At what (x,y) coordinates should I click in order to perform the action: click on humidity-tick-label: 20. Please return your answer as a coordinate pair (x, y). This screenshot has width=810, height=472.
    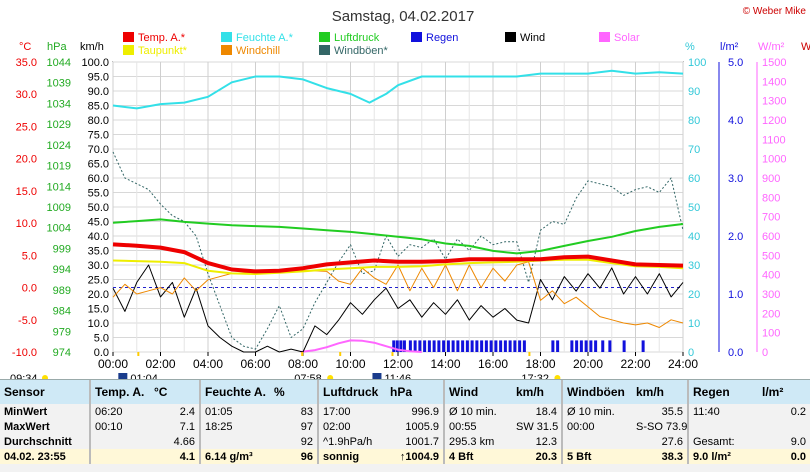
    Looking at the image, I should click on (694, 295).